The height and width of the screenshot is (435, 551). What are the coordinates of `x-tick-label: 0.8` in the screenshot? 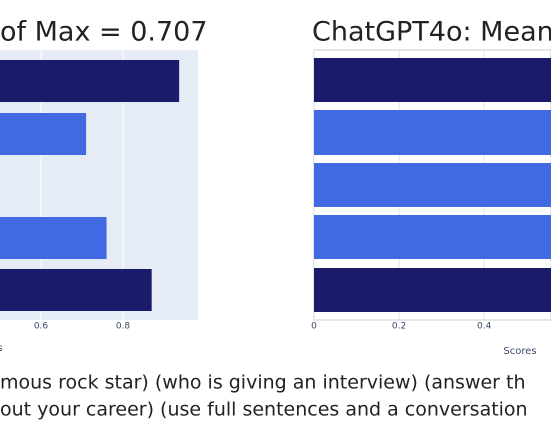 It's located at (123, 327).